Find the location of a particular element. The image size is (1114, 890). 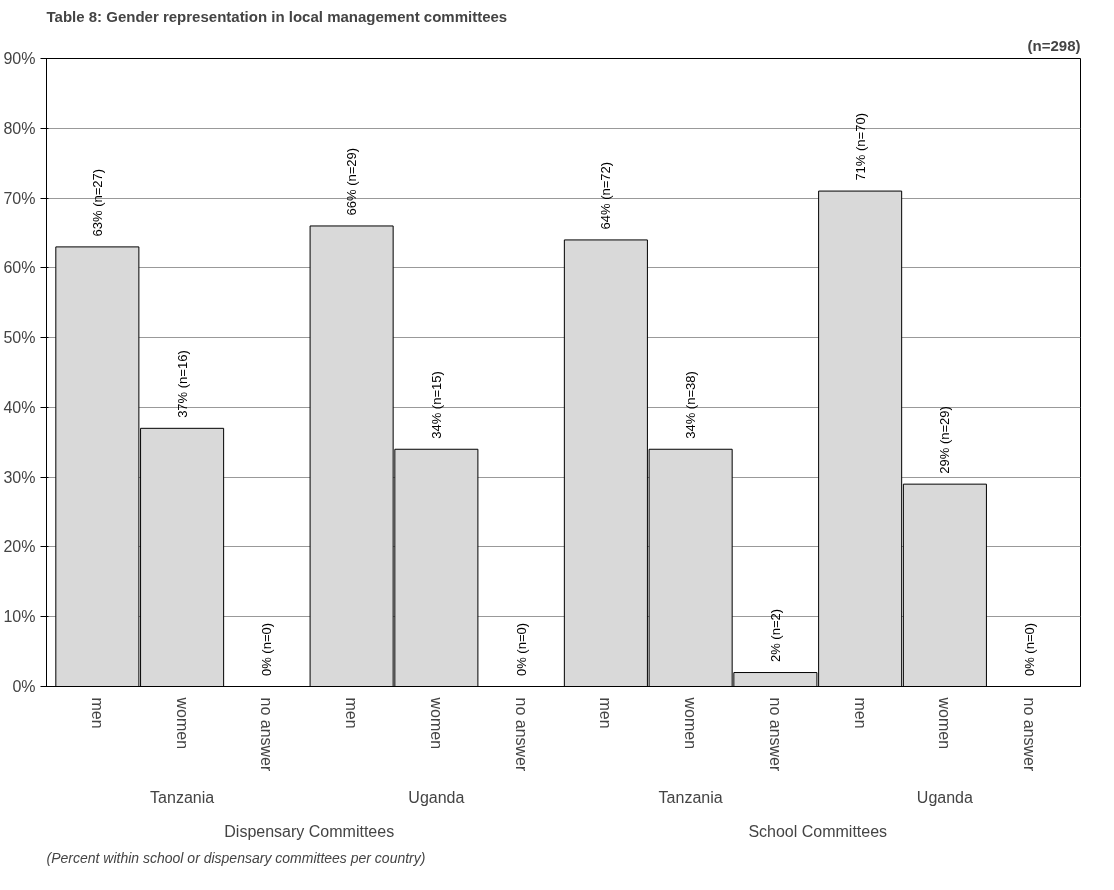

data-label: 66% (n=29) is located at coordinates (352, 181).